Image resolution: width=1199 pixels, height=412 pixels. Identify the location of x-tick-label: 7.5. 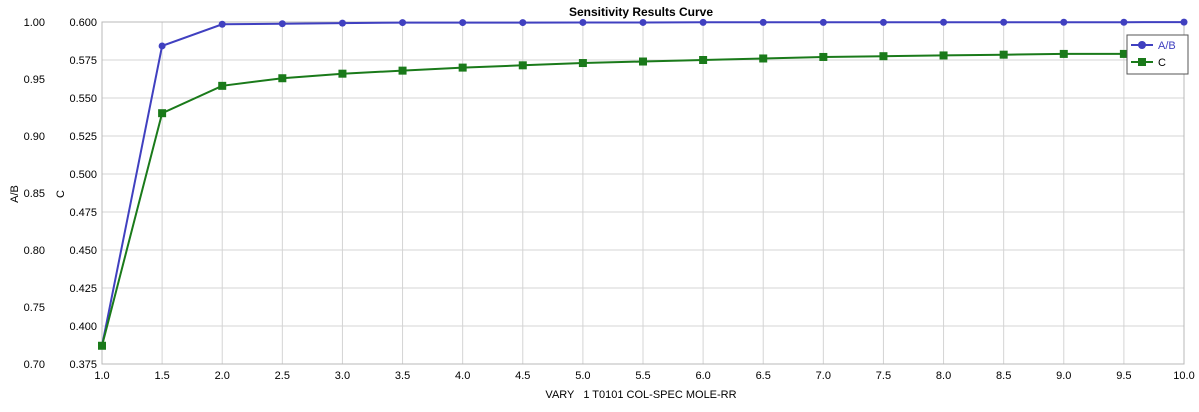
(883, 376).